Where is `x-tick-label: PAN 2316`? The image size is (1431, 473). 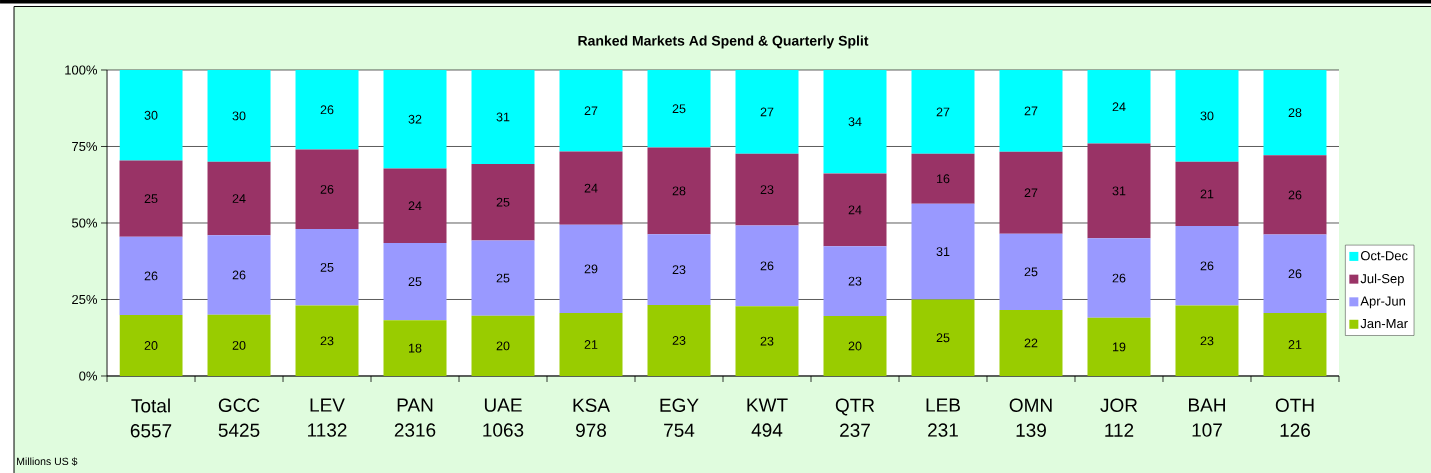
x-tick-label: PAN 2316 is located at coordinates (415, 417).